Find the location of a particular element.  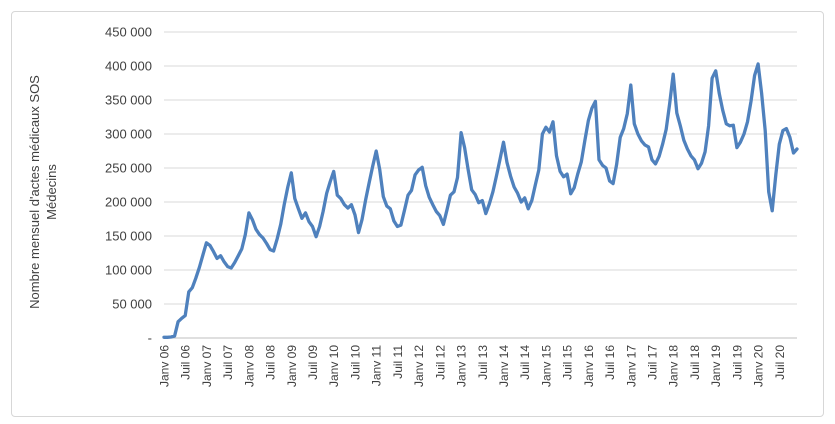

x-tick-label: Janv 16 is located at coordinates (589, 366).